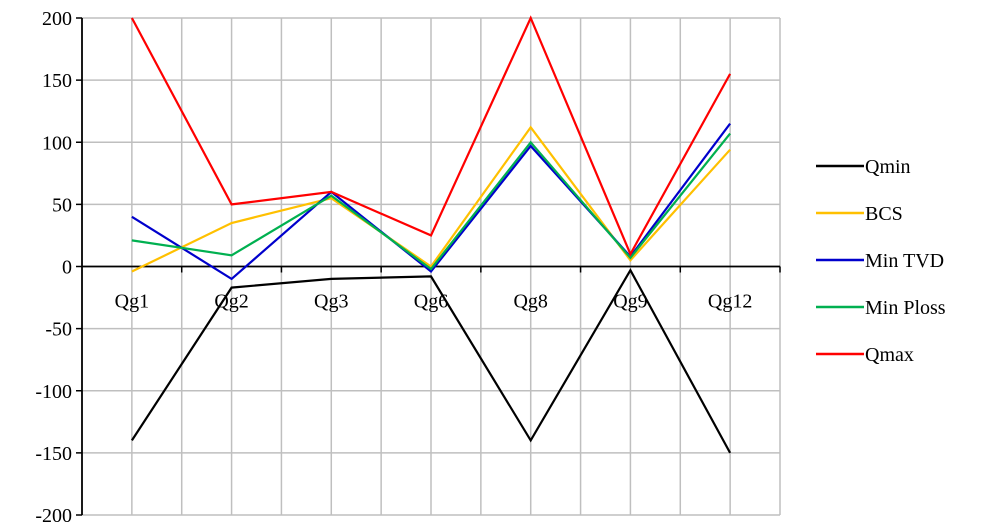 The image size is (987, 527). I want to click on legend-label: Qmax, so click(889, 355).